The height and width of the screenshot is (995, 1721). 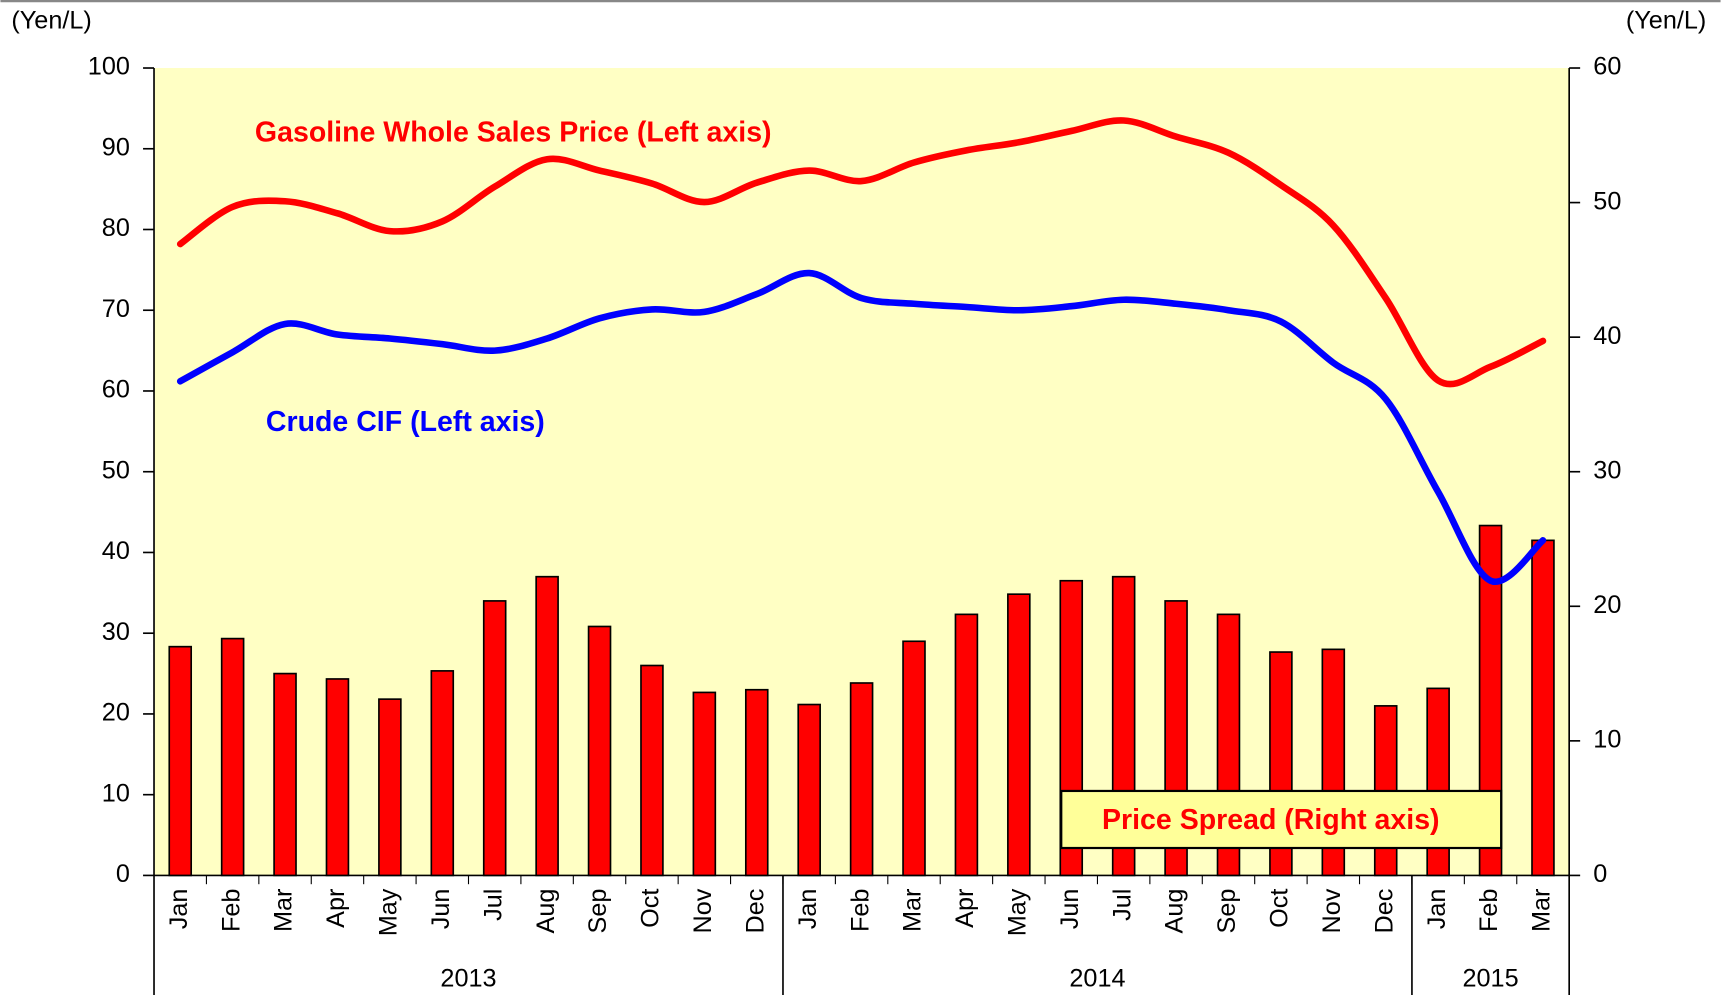 What do you see at coordinates (1607, 201) in the screenshot?
I see `y2-tick-label: 50` at bounding box center [1607, 201].